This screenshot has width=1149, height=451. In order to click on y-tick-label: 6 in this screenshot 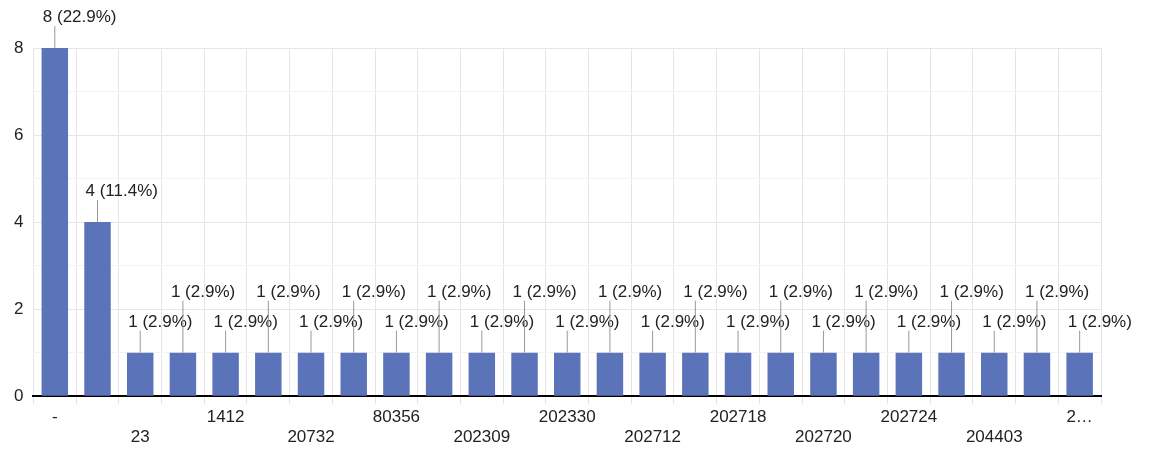, I will do `click(18, 134)`.